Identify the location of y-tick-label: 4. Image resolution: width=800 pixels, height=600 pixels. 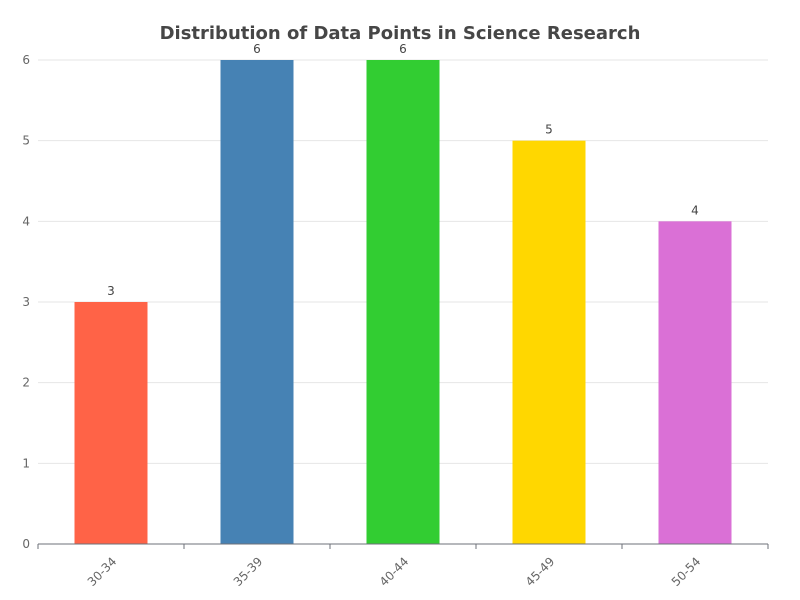
(26, 221).